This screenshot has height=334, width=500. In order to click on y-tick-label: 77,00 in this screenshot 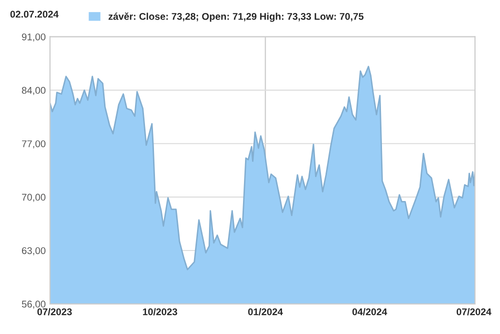, I will do `click(34, 144)`.